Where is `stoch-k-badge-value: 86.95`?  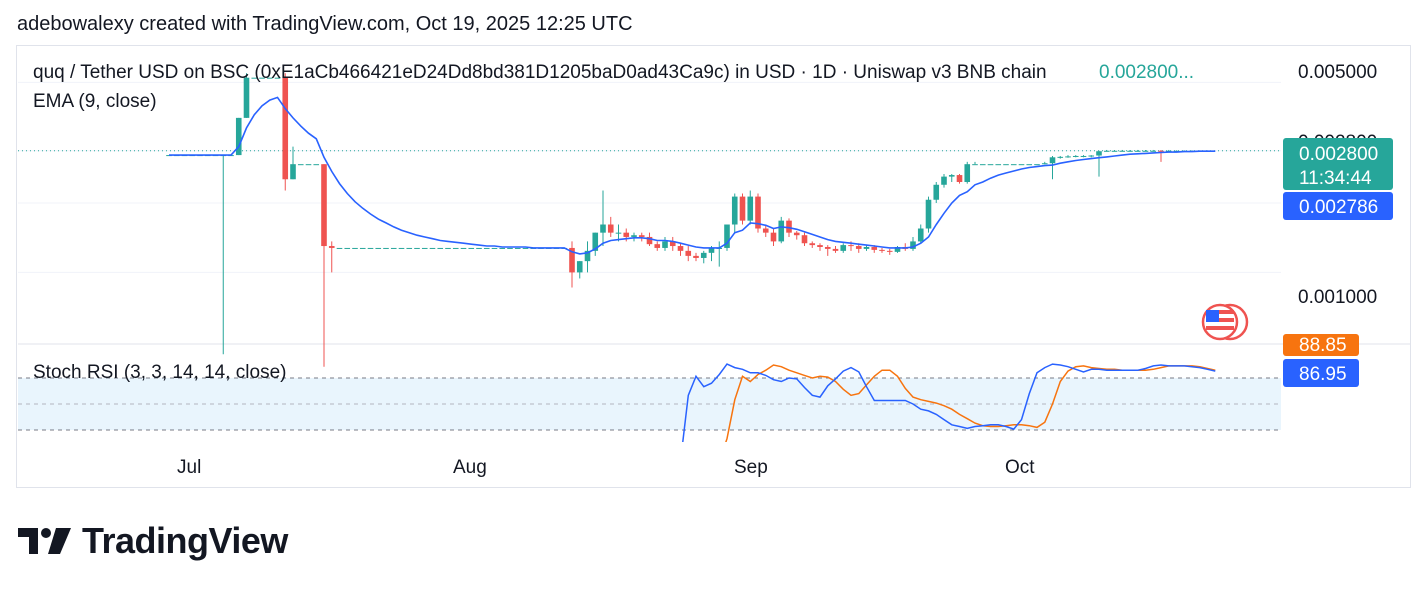 stoch-k-badge-value: 86.95 is located at coordinates (1323, 374).